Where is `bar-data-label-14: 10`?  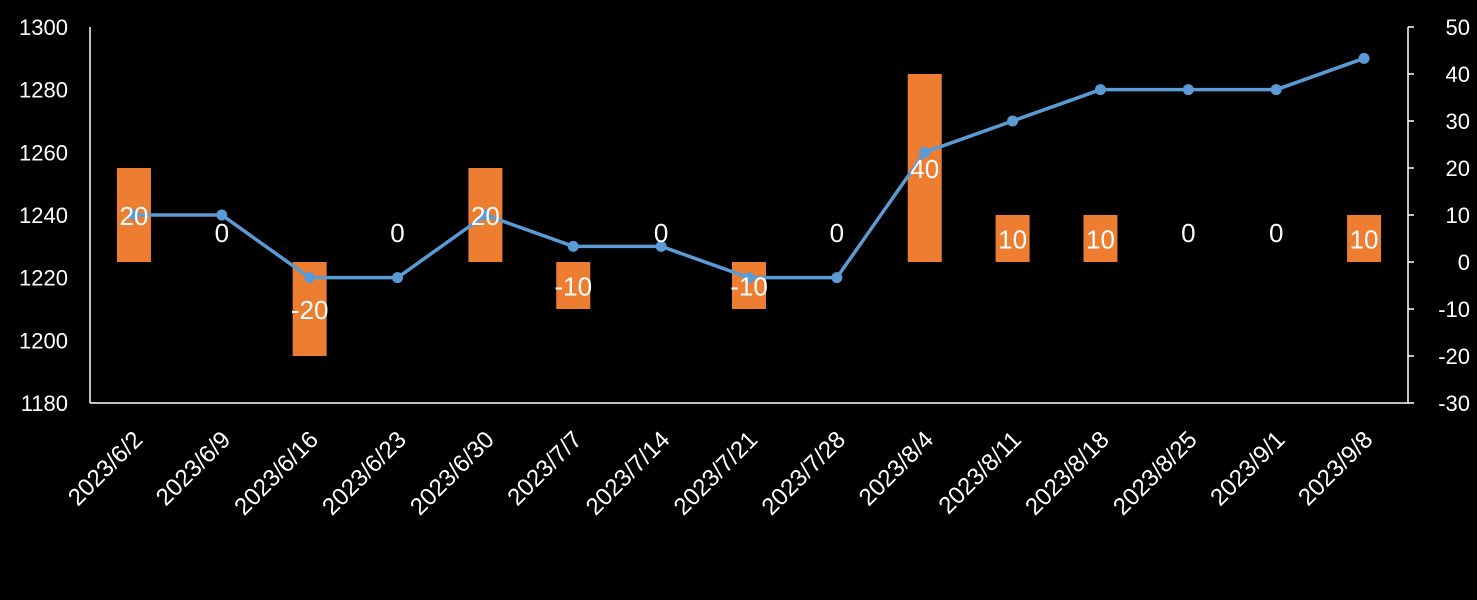
bar-data-label-14: 10 is located at coordinates (1364, 240).